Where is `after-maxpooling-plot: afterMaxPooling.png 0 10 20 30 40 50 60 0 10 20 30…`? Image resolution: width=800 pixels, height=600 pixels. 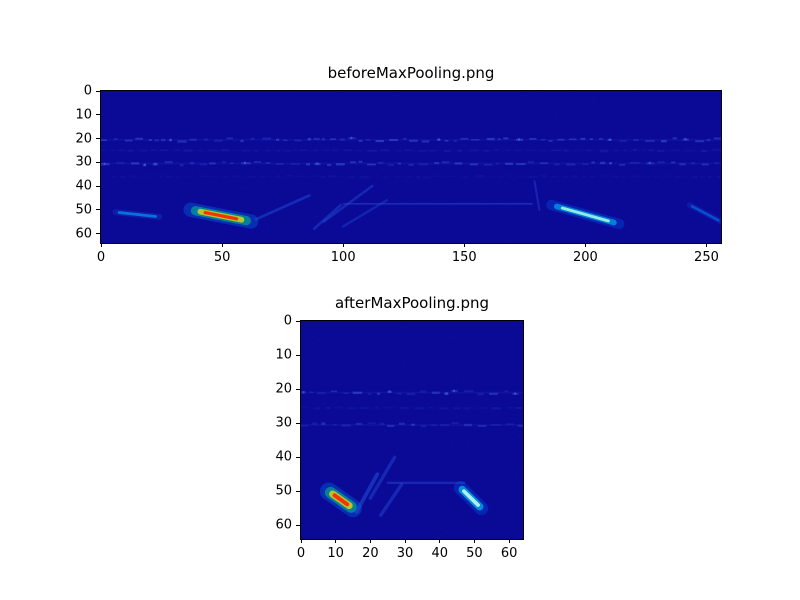 after-maxpooling-plot: afterMaxPooling.png 0 10 20 30 40 50 60 0 10 20 30… is located at coordinates (399, 427).